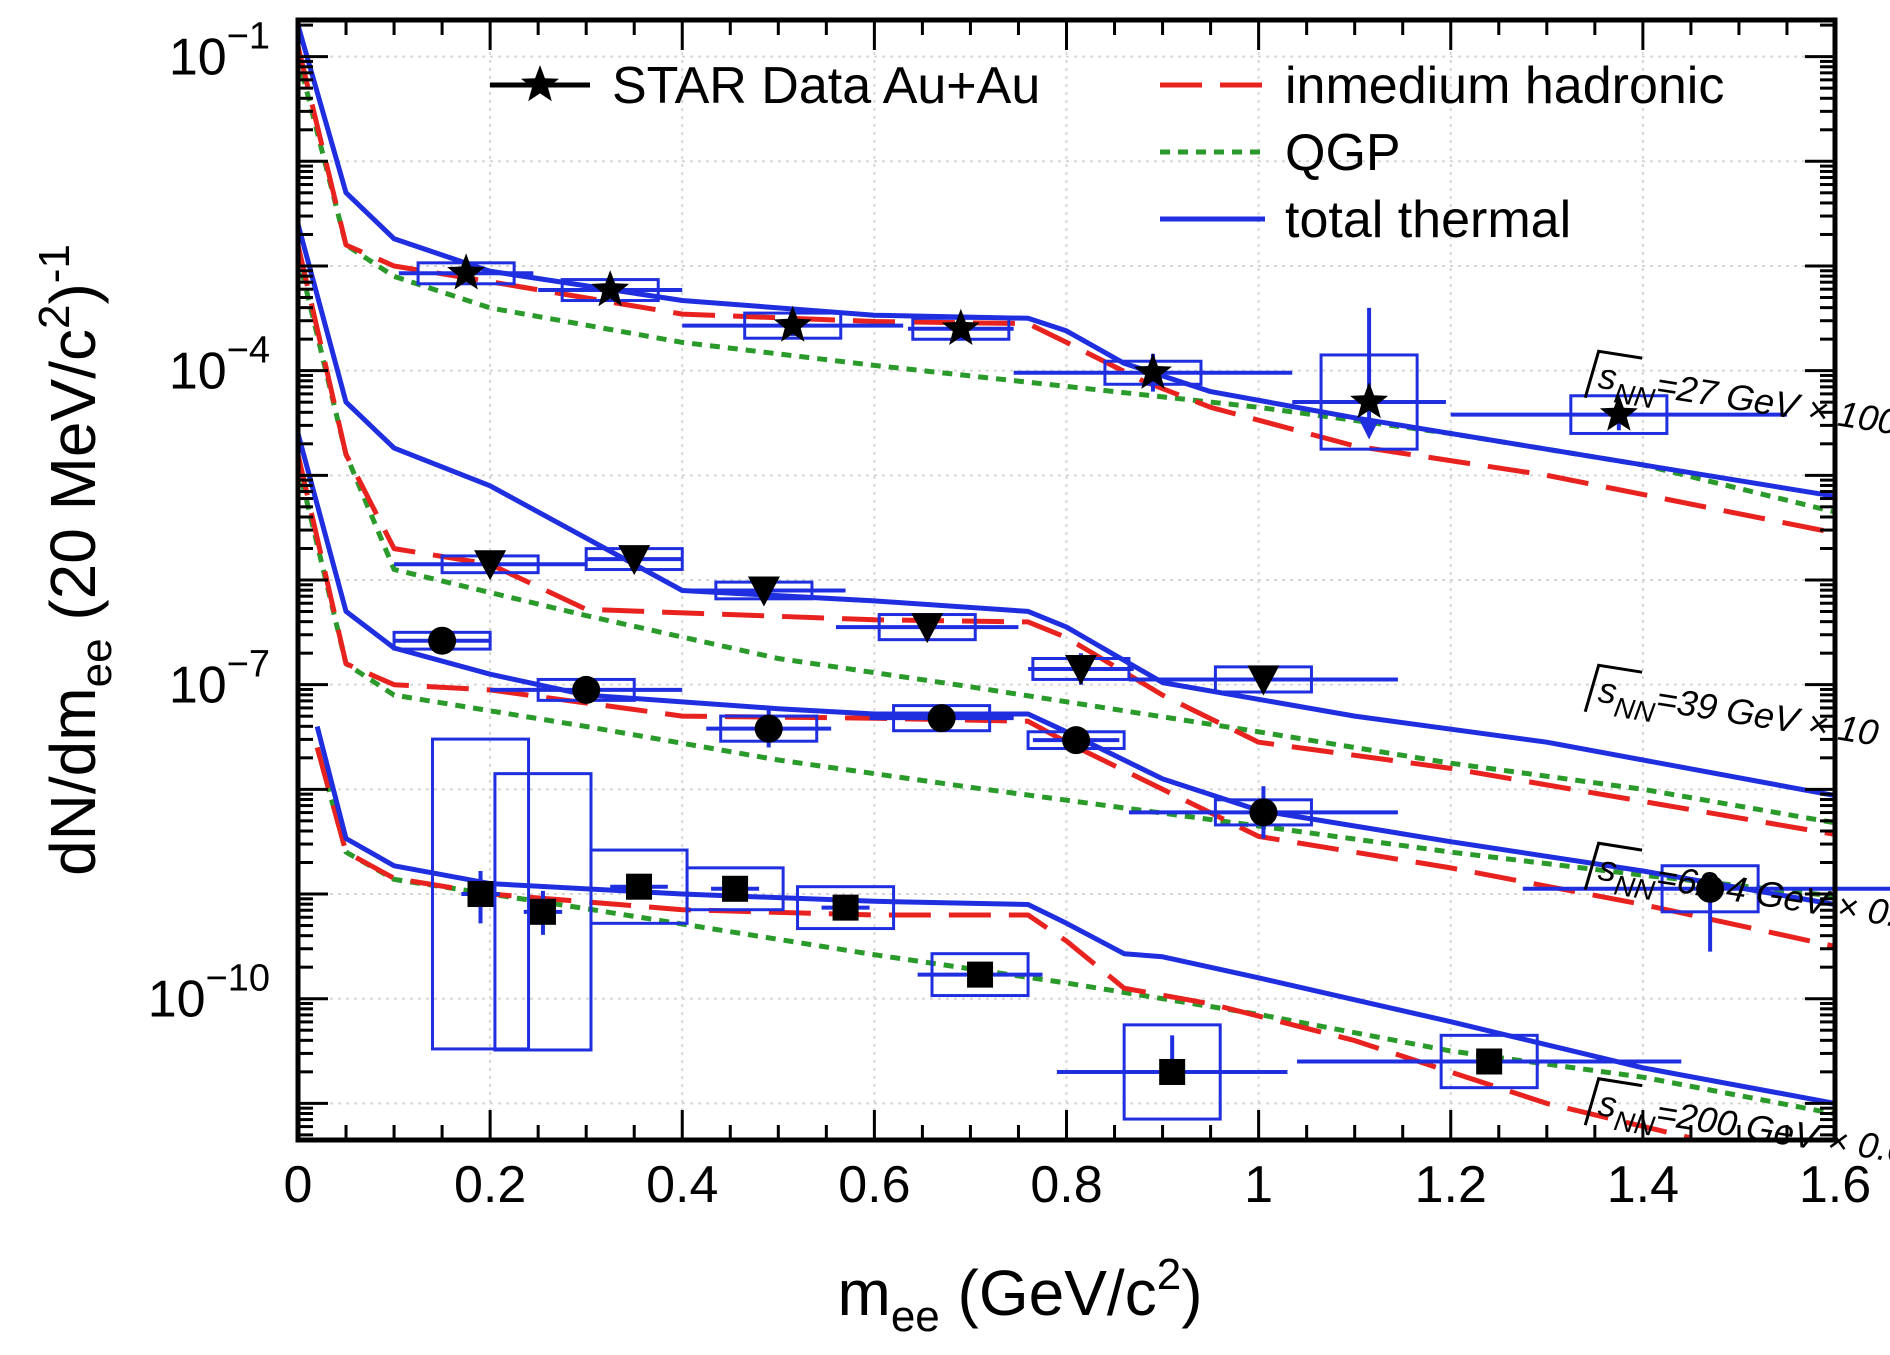 The height and width of the screenshot is (1355, 1890). I want to click on legend-label-star-data: STAR Data Au+Au, so click(826, 86).